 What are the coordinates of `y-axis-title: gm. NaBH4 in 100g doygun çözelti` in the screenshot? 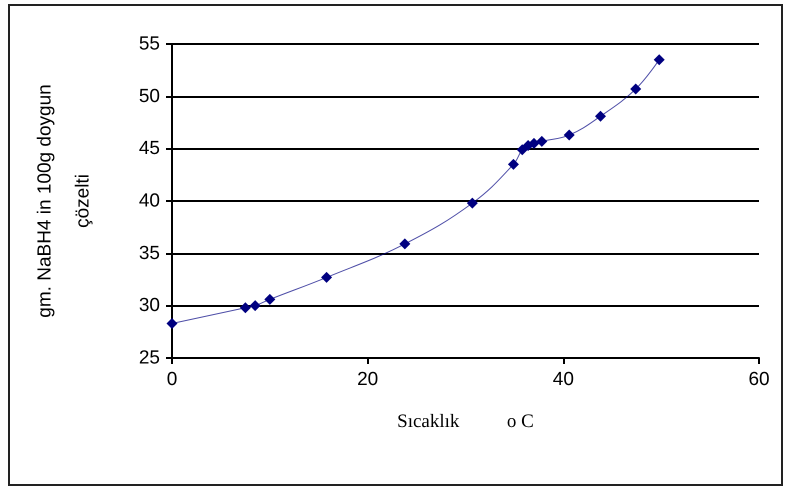 It's located at (64, 201).